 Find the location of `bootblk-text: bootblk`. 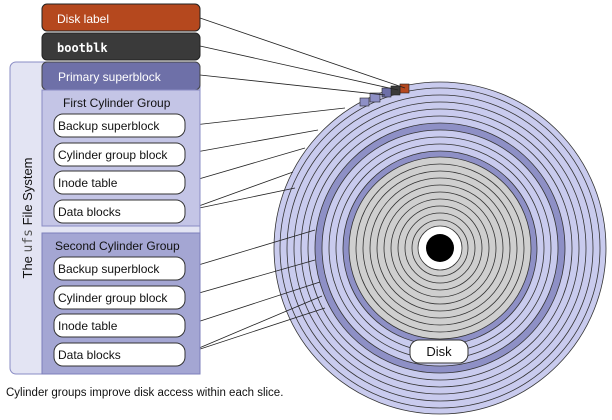

bootblk-text: bootblk is located at coordinates (82, 48).